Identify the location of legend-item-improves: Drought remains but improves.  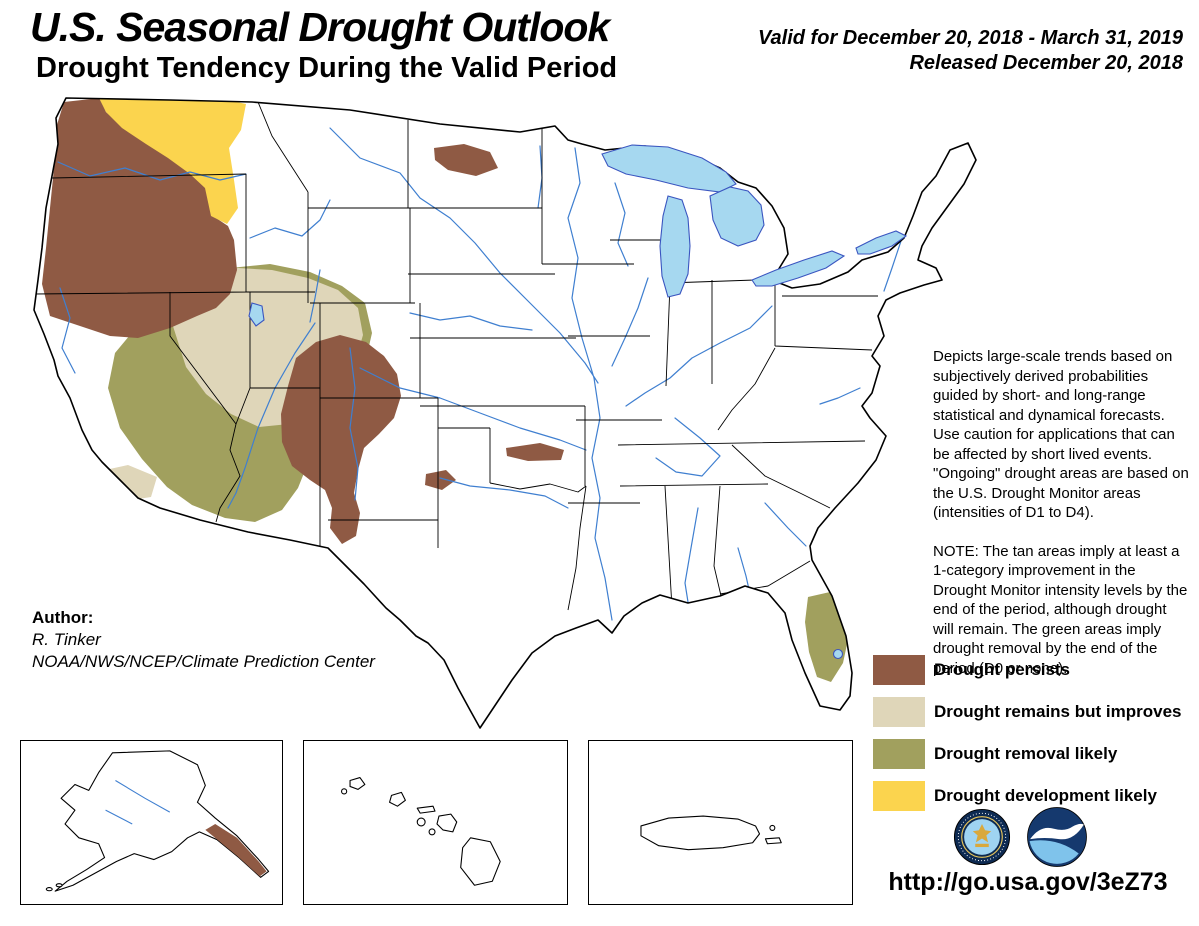
(1027, 712).